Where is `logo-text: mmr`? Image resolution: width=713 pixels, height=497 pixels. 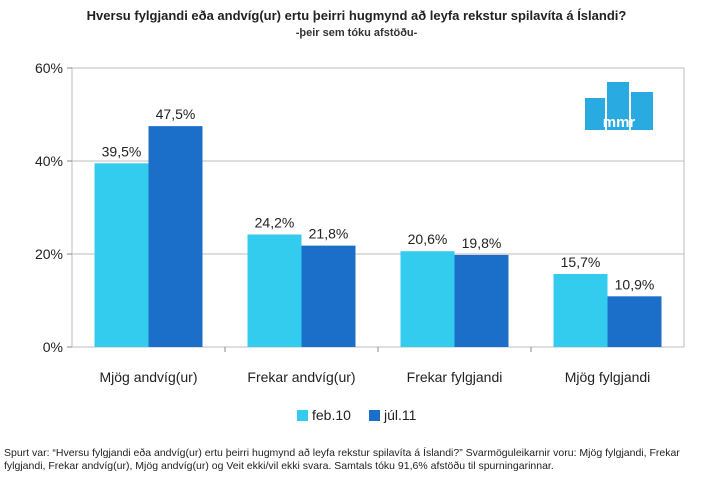
logo-text: mmr is located at coordinates (619, 122).